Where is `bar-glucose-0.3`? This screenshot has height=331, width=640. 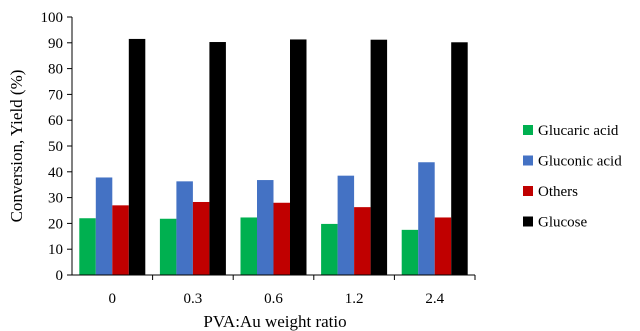
bar-glucose-0.3 is located at coordinates (217, 158).